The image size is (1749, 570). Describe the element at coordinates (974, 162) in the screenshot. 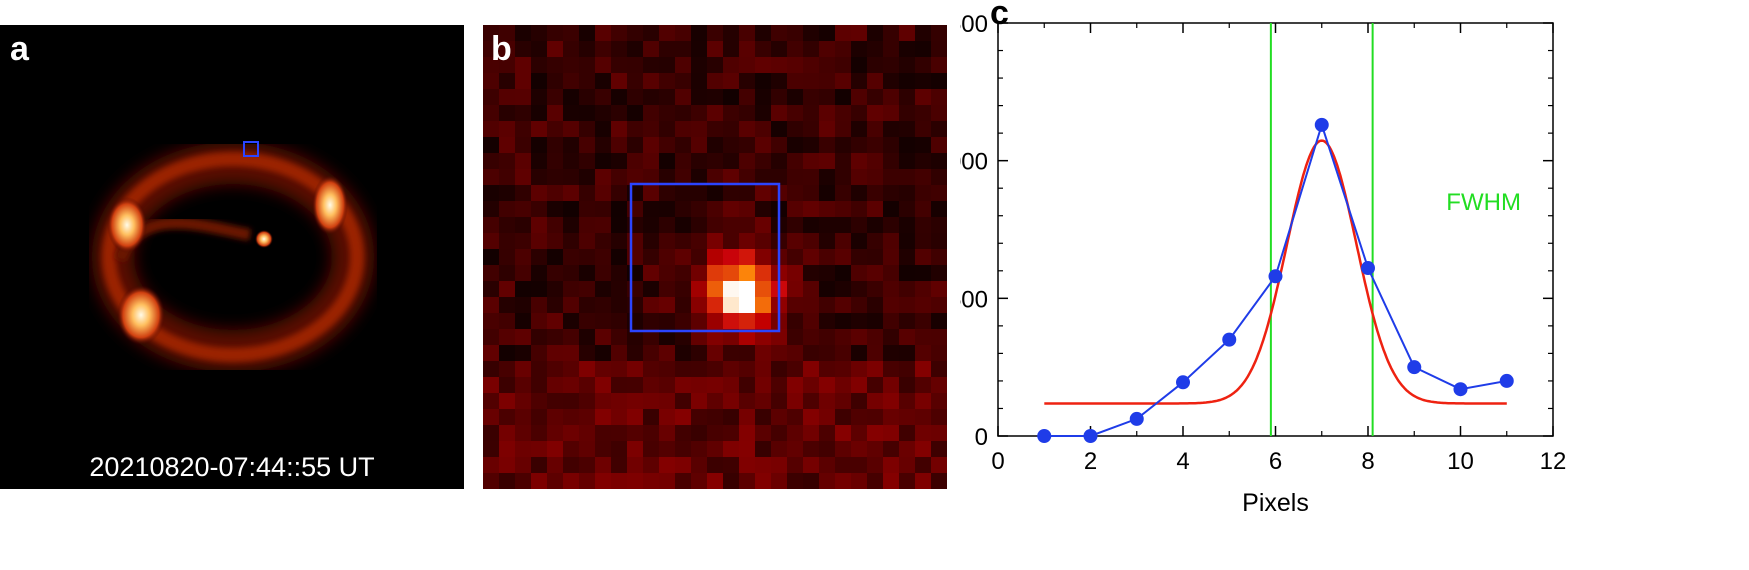

I see `y-tick-label: 1000` at that location.